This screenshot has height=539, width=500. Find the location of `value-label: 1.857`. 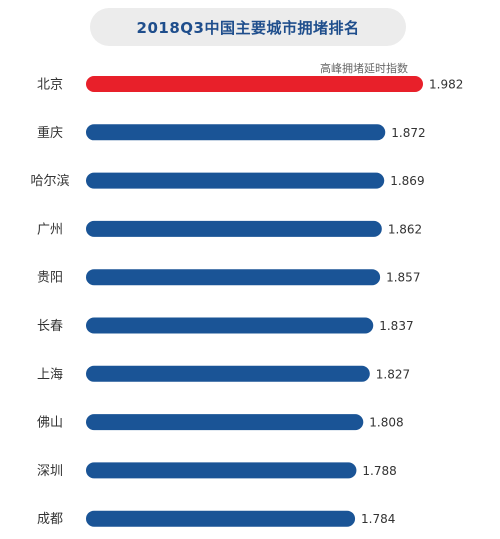

value-label: 1.857 is located at coordinates (403, 278).